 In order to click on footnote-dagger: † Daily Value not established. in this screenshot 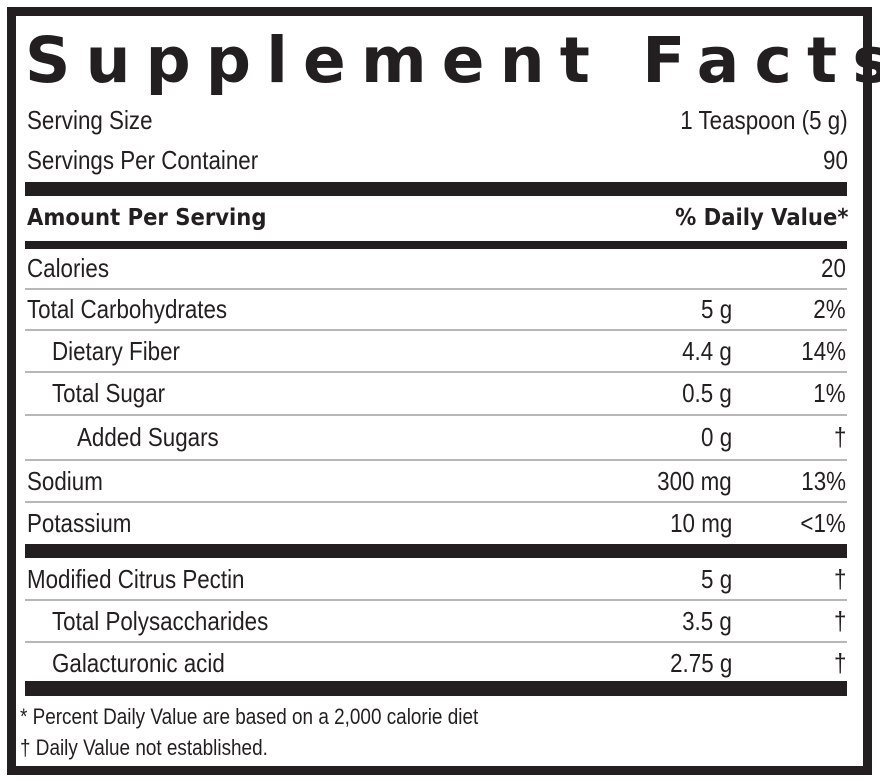, I will do `click(164, 748)`.